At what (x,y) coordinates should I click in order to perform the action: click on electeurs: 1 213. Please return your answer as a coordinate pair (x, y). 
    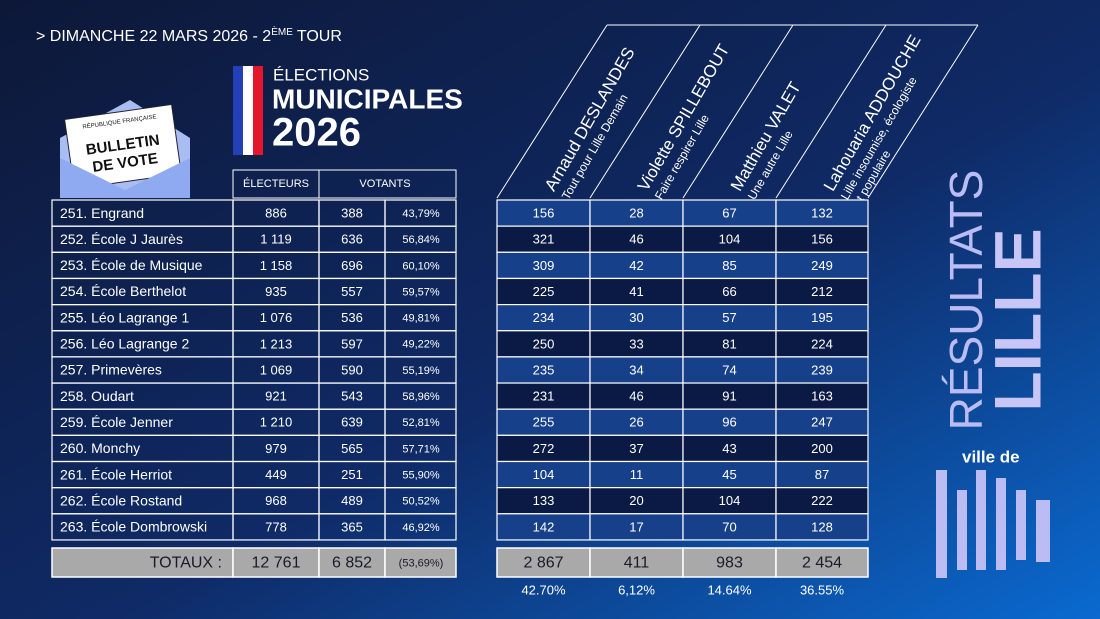
    Looking at the image, I should click on (276, 343).